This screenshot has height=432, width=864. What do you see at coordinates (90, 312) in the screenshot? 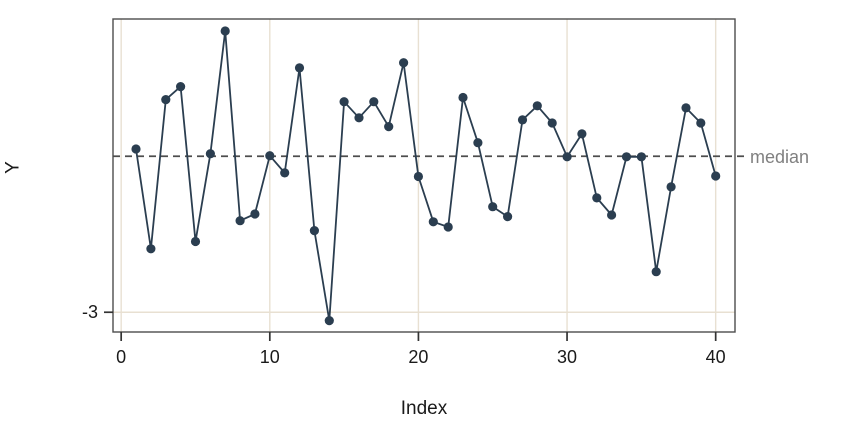
I see `y-tick-label: -3` at bounding box center [90, 312].